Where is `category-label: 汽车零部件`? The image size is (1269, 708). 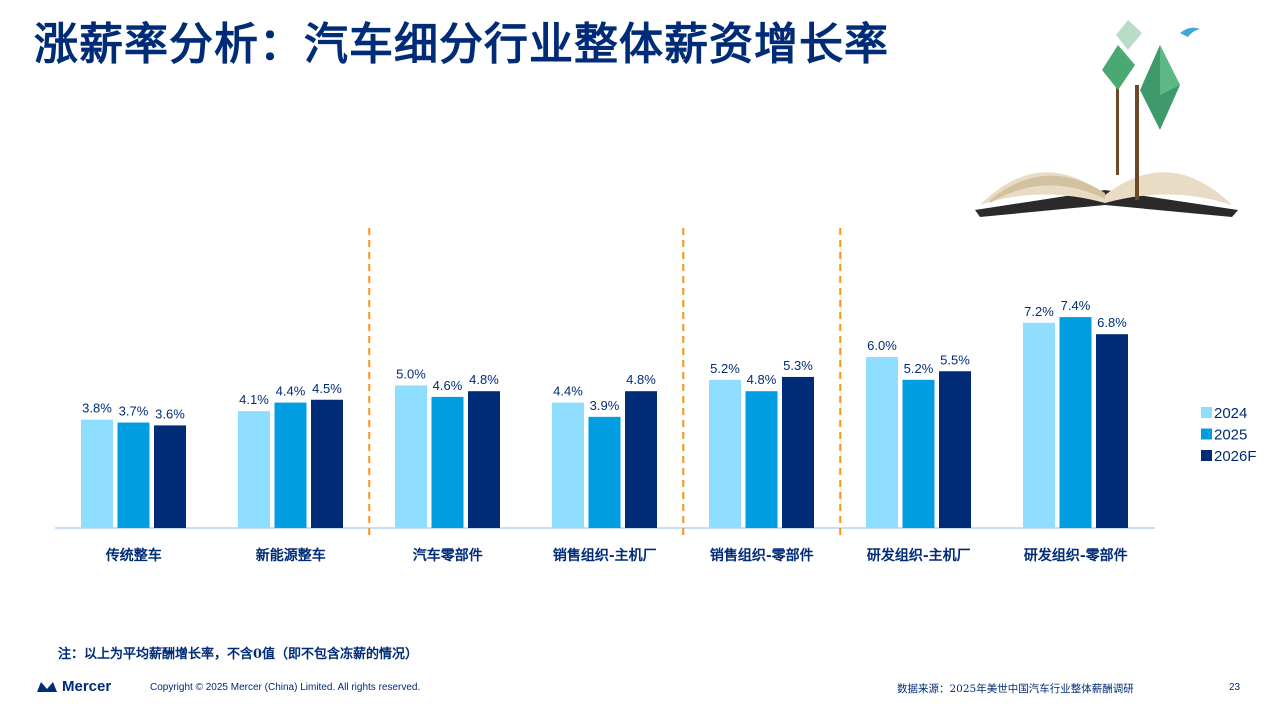 category-label: 汽车零部件 is located at coordinates (448, 555).